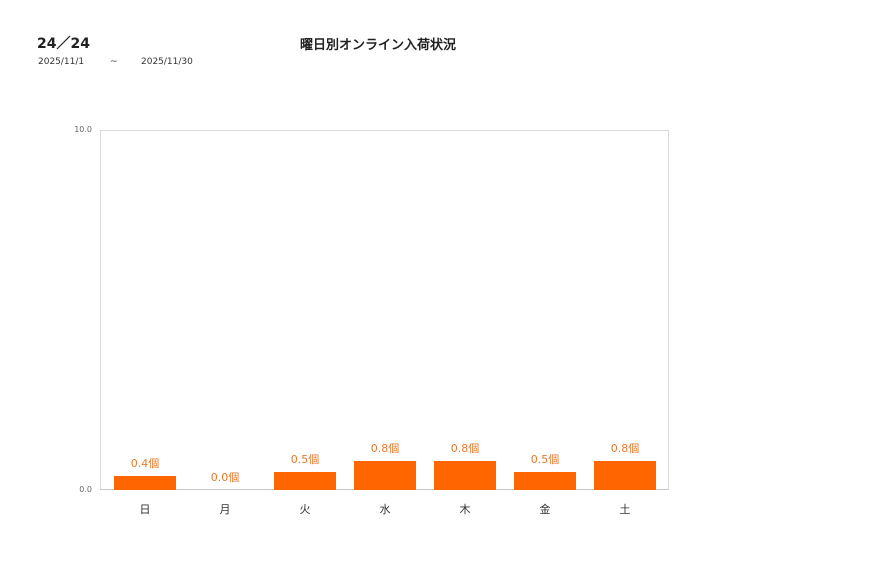 Image resolution: width=877 pixels, height=578 pixels. What do you see at coordinates (305, 509) in the screenshot?
I see `x-axis-label: 火` at bounding box center [305, 509].